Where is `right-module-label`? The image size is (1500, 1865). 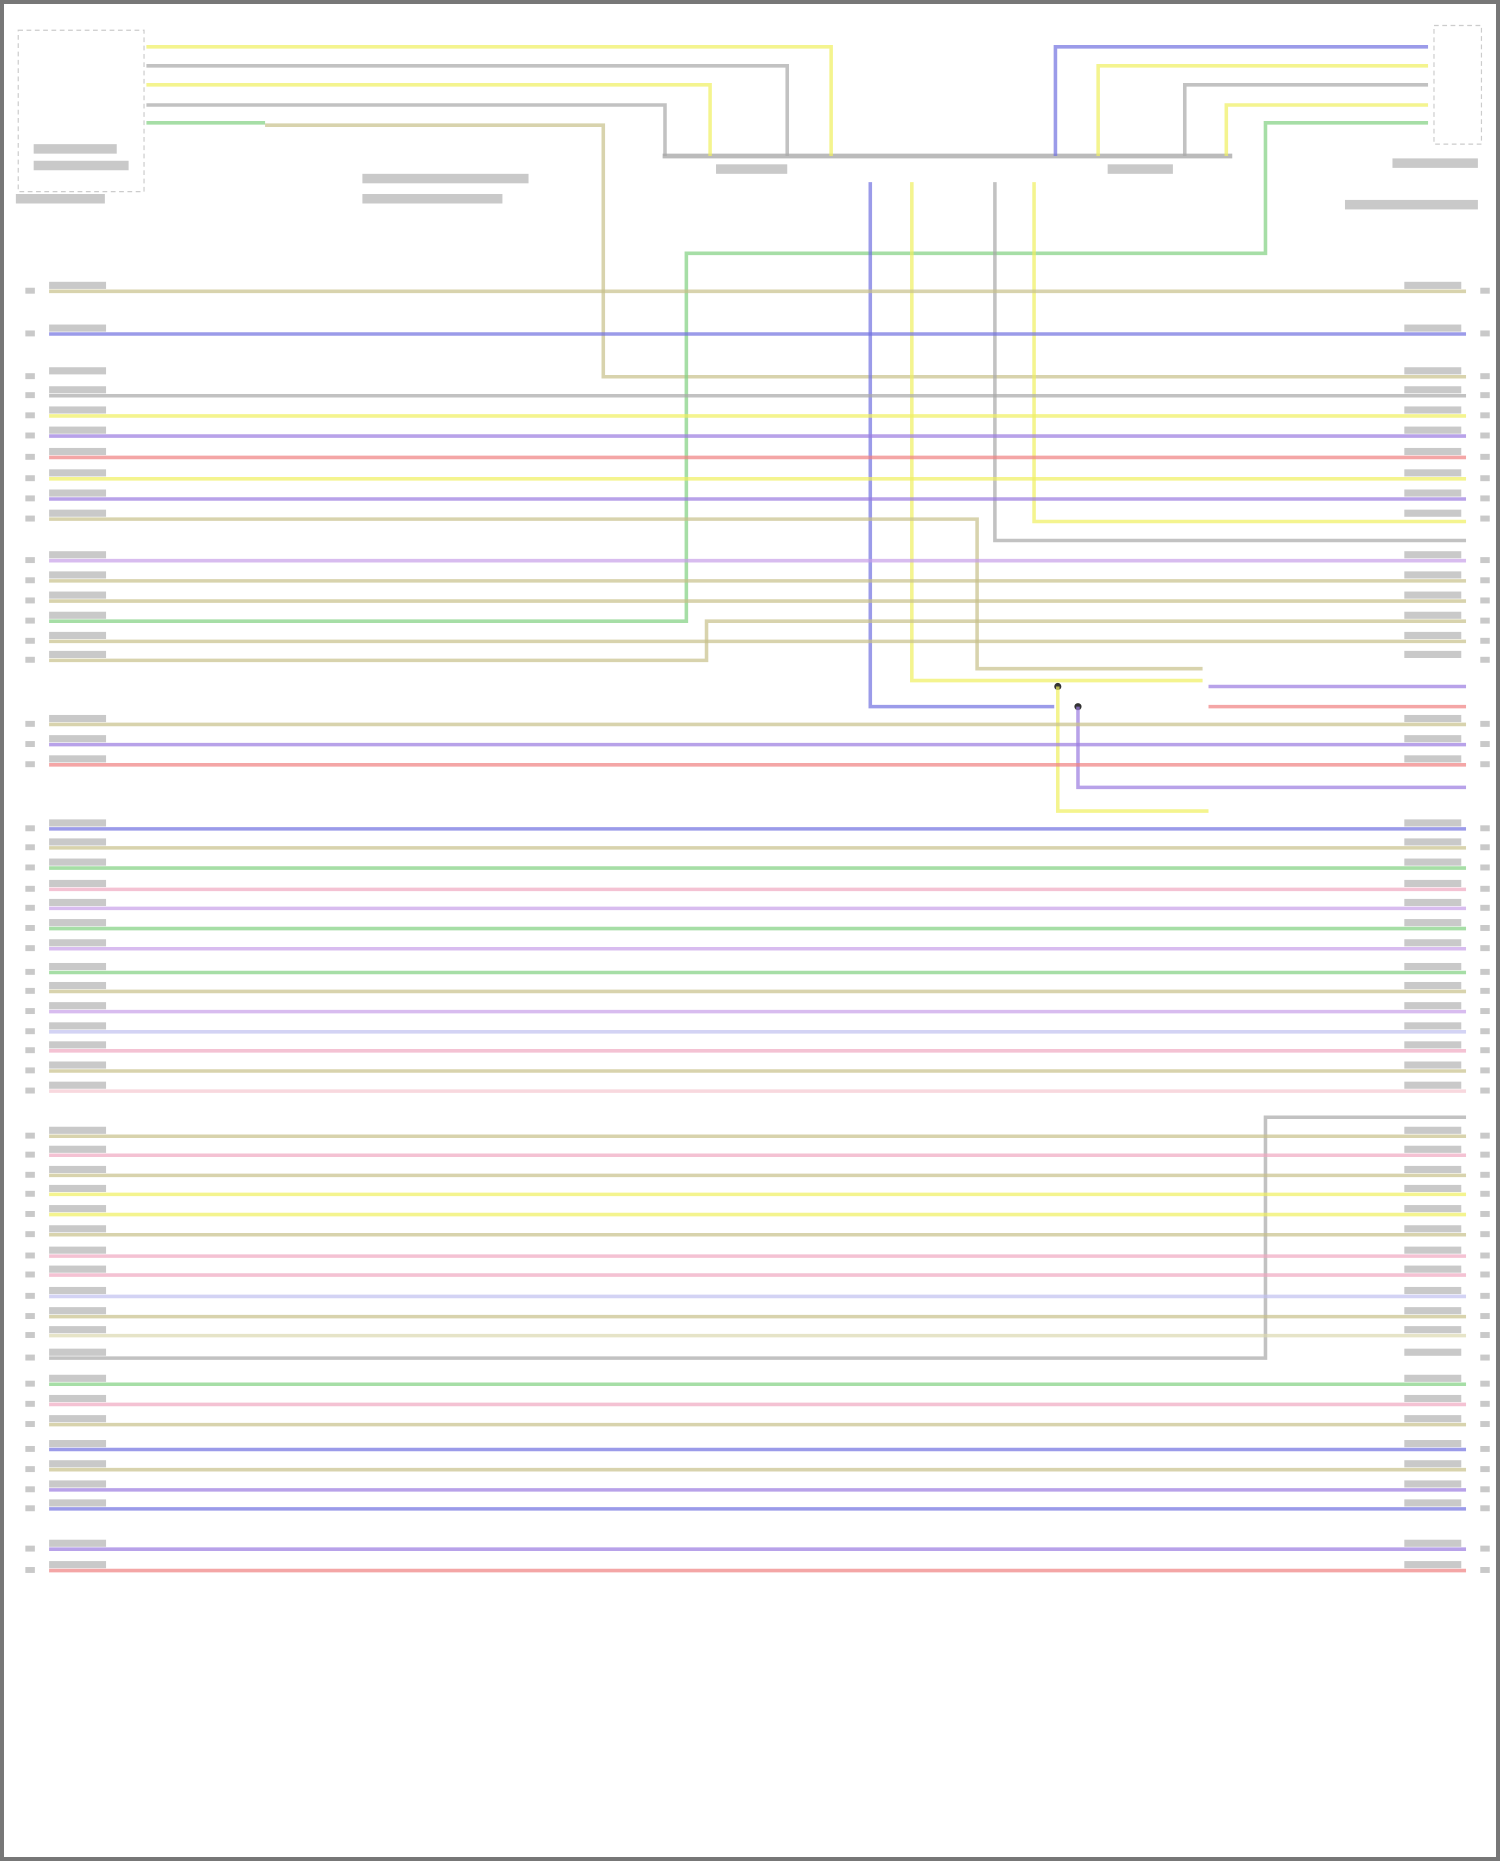 right-module-label is located at coordinates (1411, 204).